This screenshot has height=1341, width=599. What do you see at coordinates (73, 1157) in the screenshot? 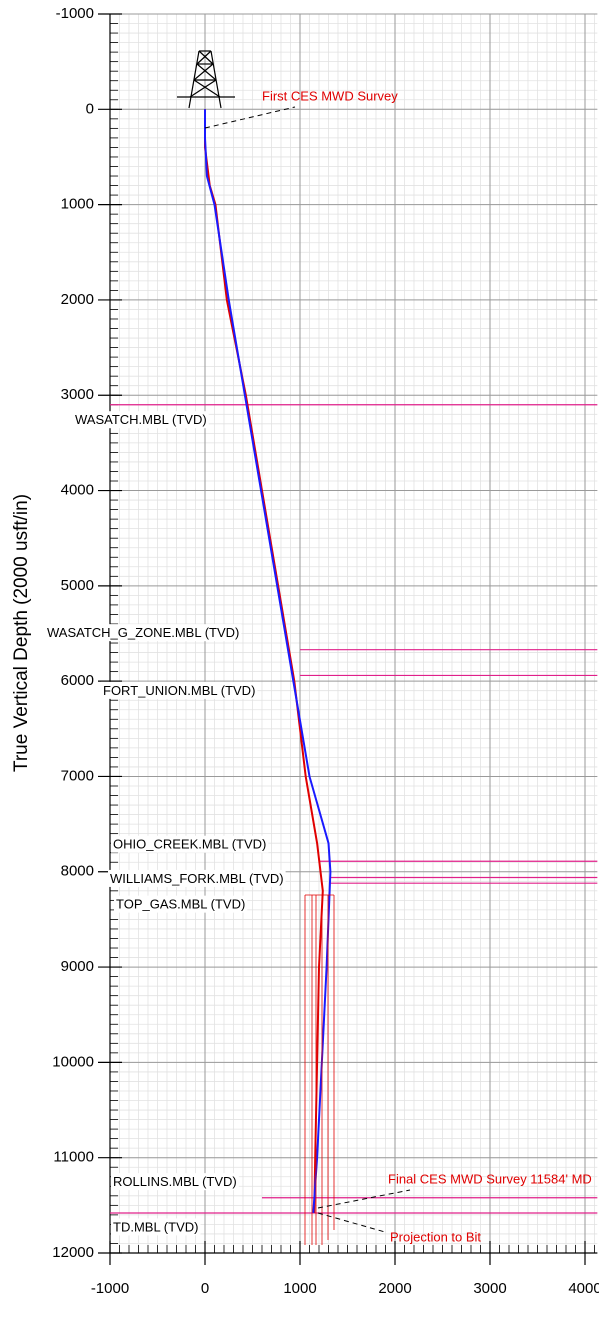
I see `y-tick-label: 11000` at bounding box center [73, 1157].